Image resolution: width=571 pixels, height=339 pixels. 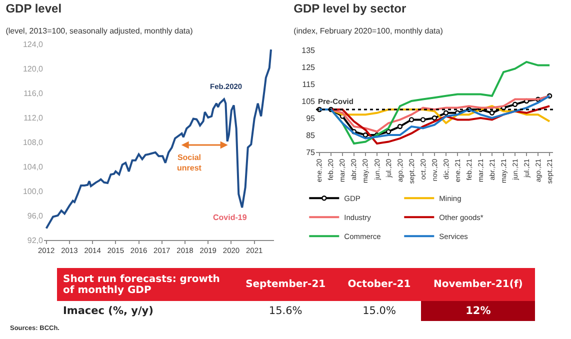 What do you see at coordinates (309, 67) in the screenshot?
I see `y-tick-label: 125` at bounding box center [309, 67].